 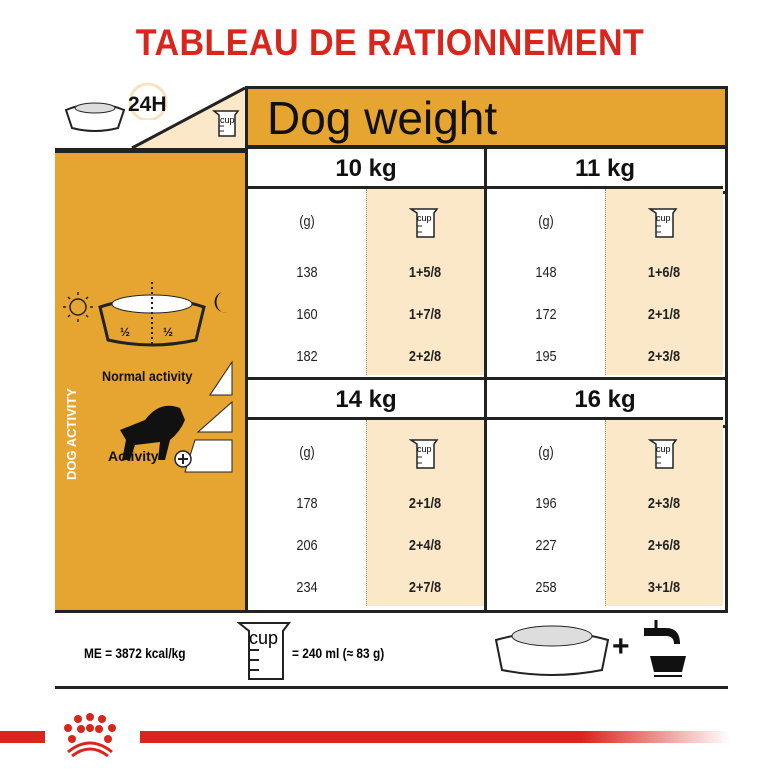 What do you see at coordinates (605, 262) in the screenshot?
I see `weight-block: 11 kg (g) cup 148 1+6/8 172 2+1/8 195 2+3/8` at bounding box center [605, 262].